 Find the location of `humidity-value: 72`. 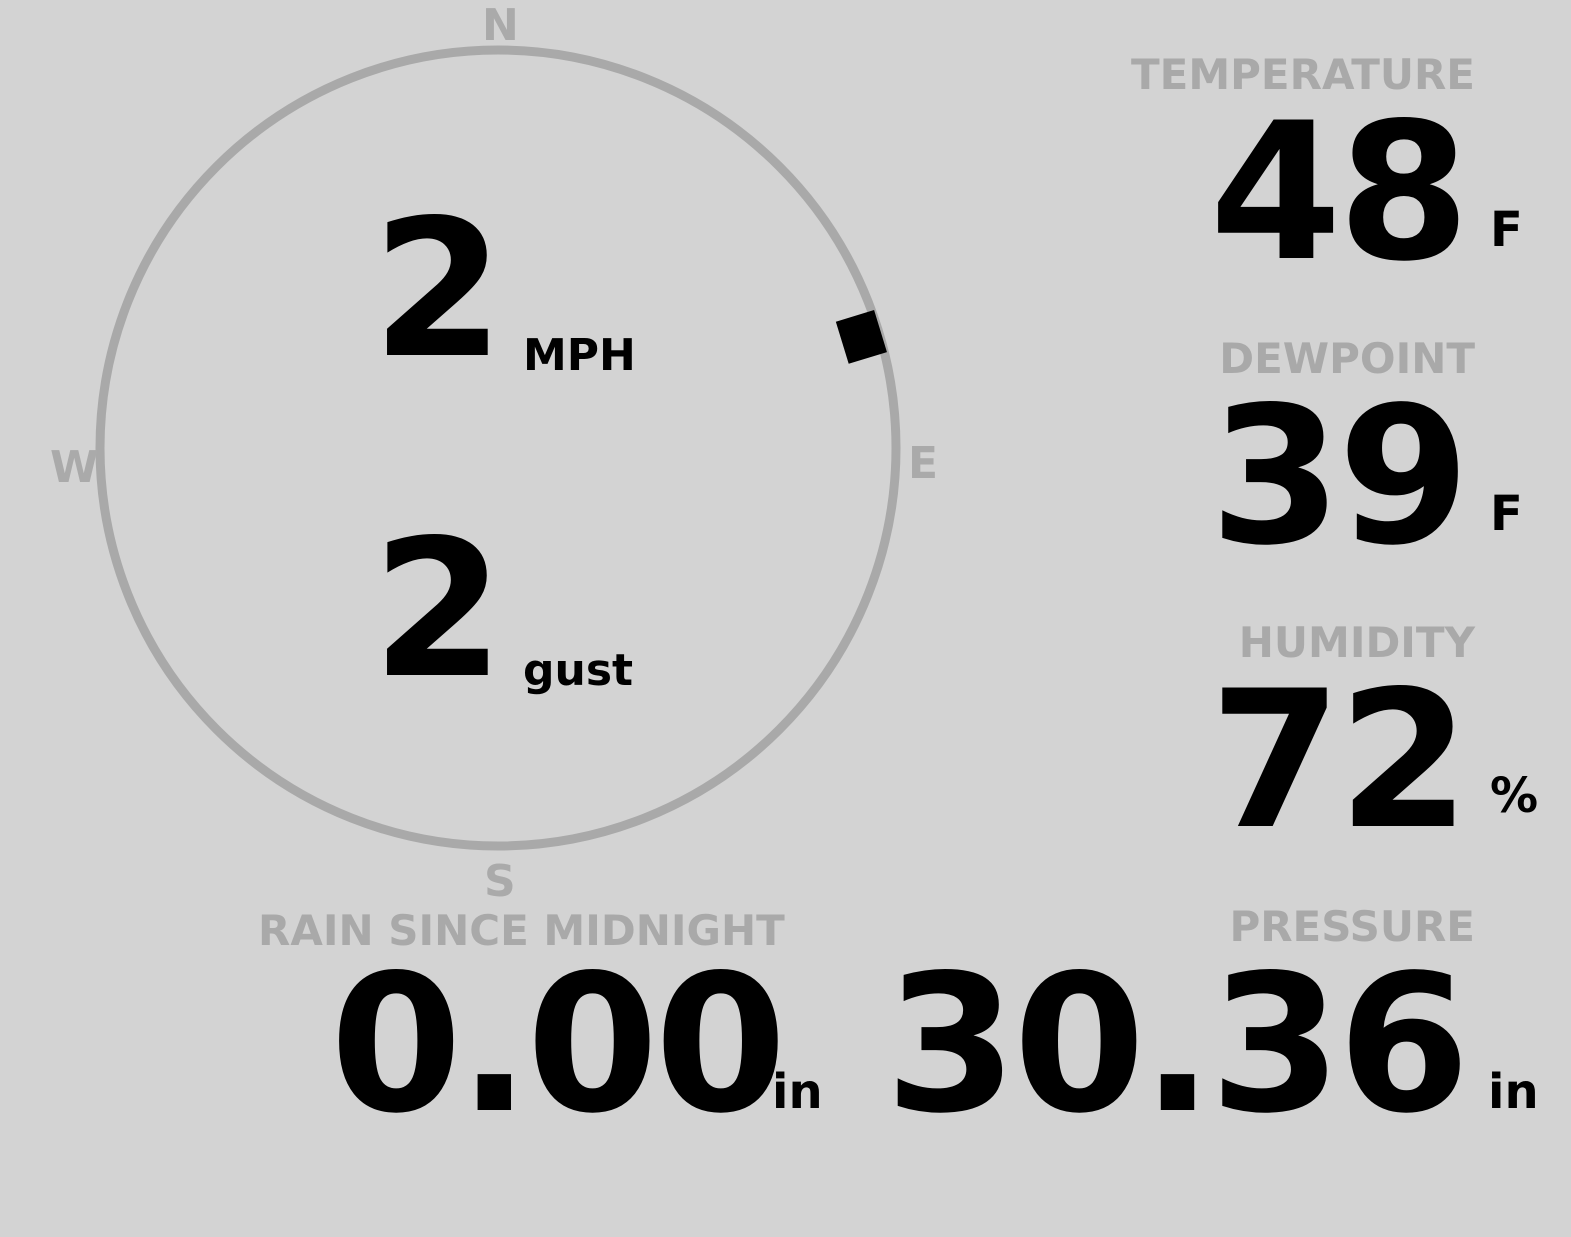

humidity-value: 72 is located at coordinates (1339, 760).